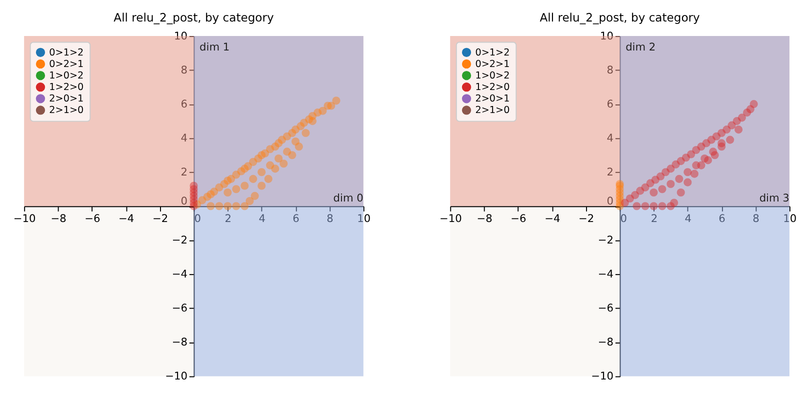 The width and height of the screenshot is (801, 394). What do you see at coordinates (126, 219) in the screenshot?
I see `x-tick-label: −4` at bounding box center [126, 219].